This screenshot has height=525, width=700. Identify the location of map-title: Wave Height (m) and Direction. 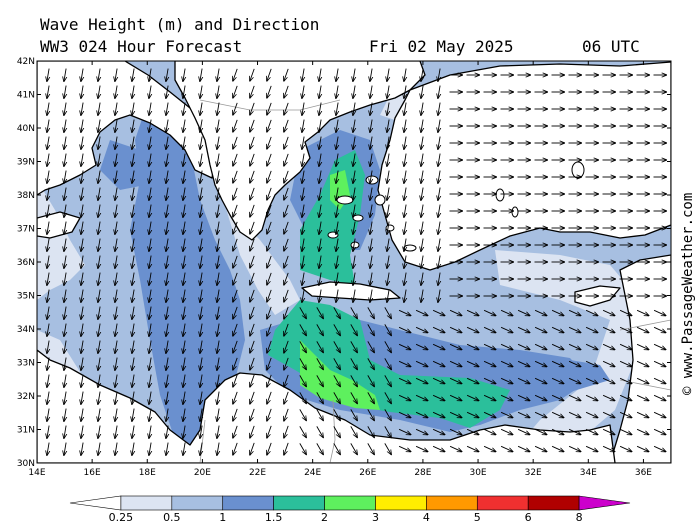
(180, 24).